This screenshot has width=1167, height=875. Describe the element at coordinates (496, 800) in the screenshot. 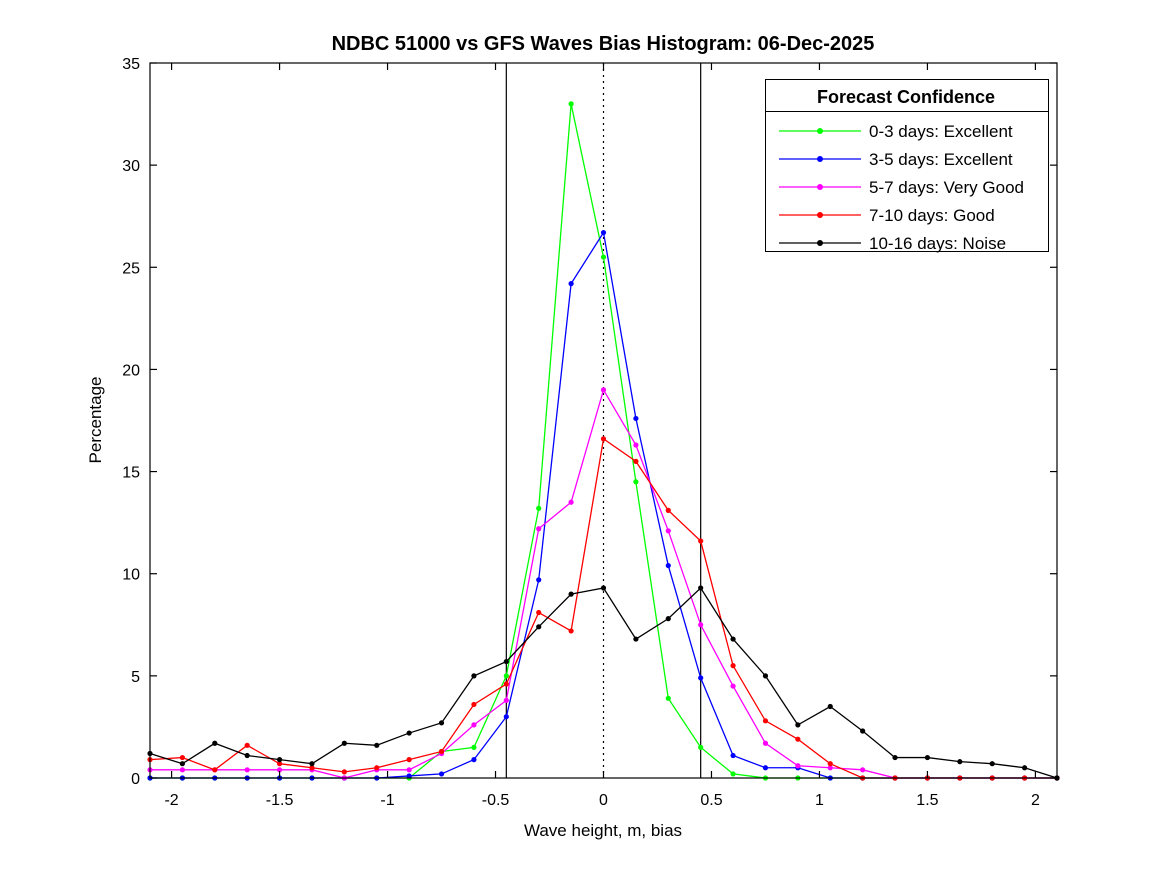

I see `x-tick-label: -0.5` at that location.